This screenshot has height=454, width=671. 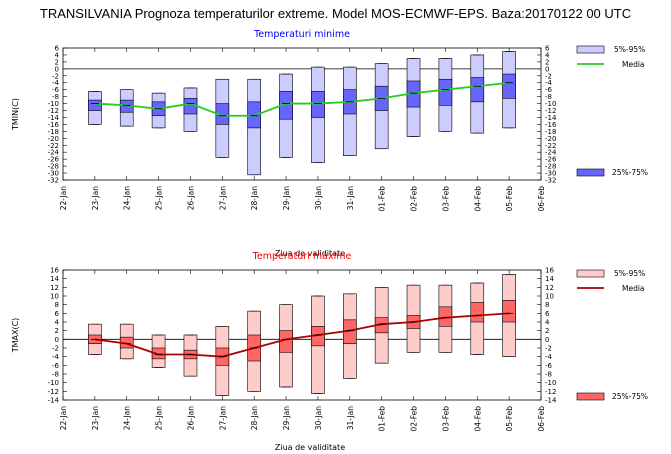 What do you see at coordinates (310, 447) in the screenshot?
I see `x-axis-label: Ziua de validitate` at bounding box center [310, 447].